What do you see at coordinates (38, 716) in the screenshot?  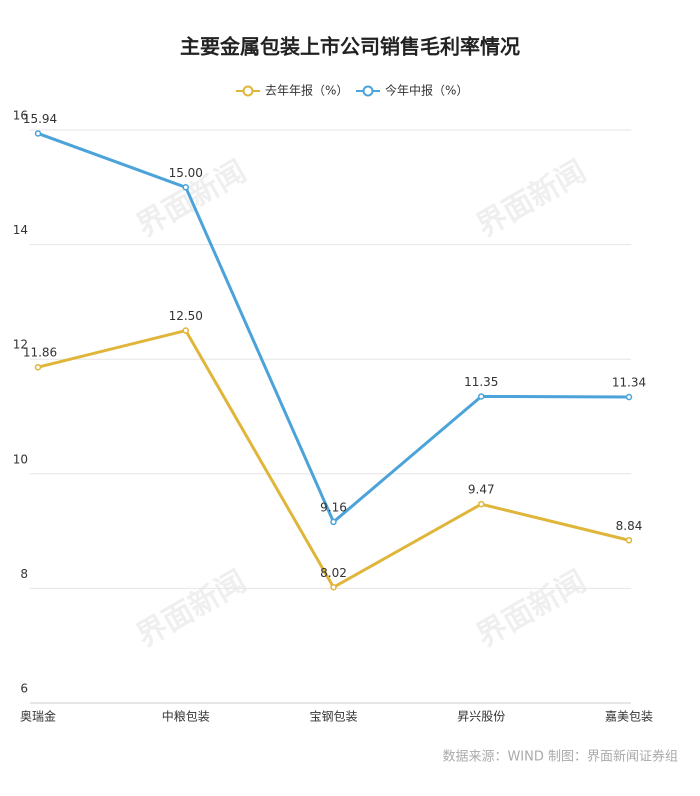 I see `x-tick-label: 奥瑞金` at bounding box center [38, 716].